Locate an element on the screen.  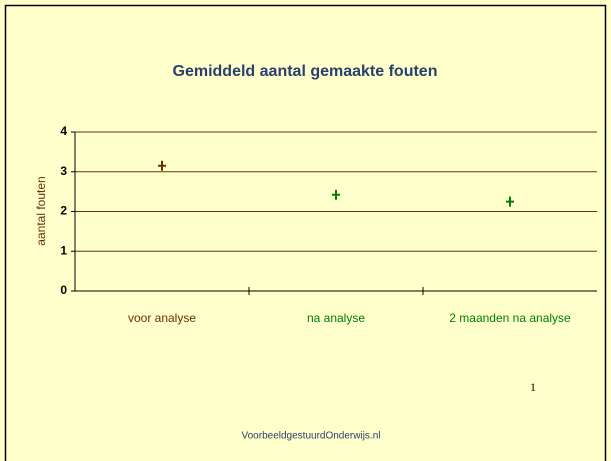
y-tick-label: 0 is located at coordinates (63, 290).